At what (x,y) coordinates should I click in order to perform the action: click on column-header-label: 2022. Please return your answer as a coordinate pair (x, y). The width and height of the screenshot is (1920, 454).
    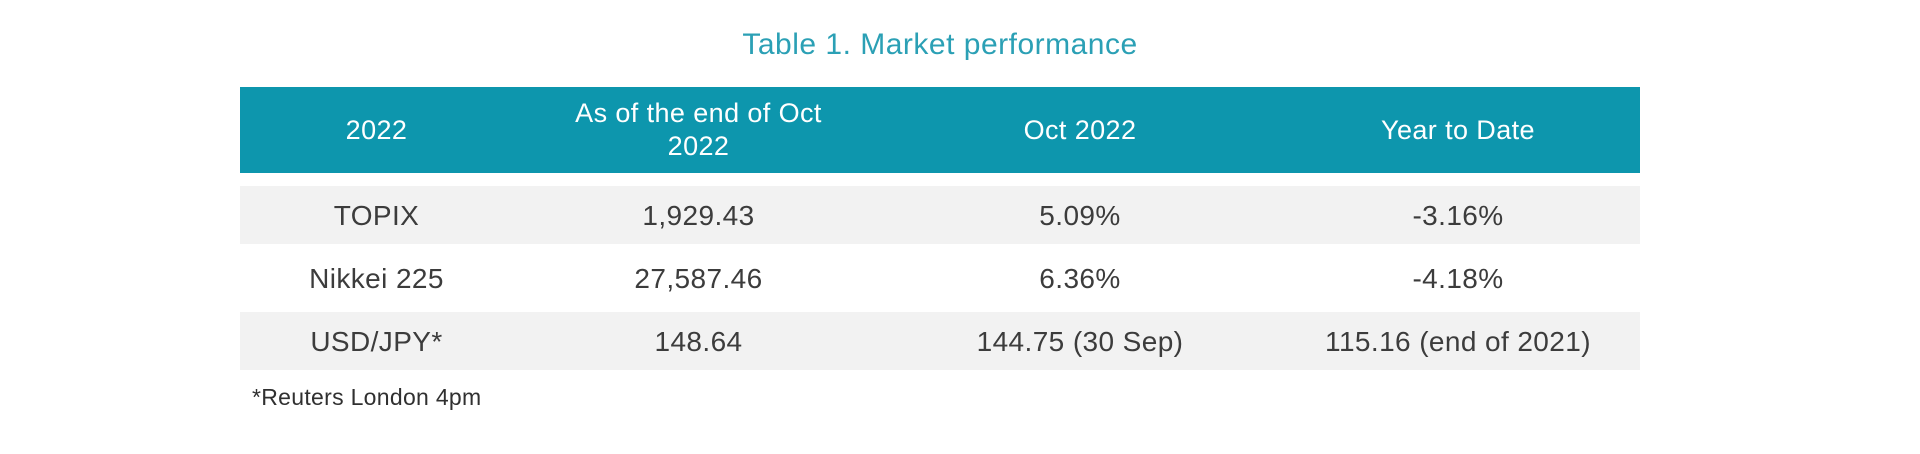
    Looking at the image, I should click on (376, 129).